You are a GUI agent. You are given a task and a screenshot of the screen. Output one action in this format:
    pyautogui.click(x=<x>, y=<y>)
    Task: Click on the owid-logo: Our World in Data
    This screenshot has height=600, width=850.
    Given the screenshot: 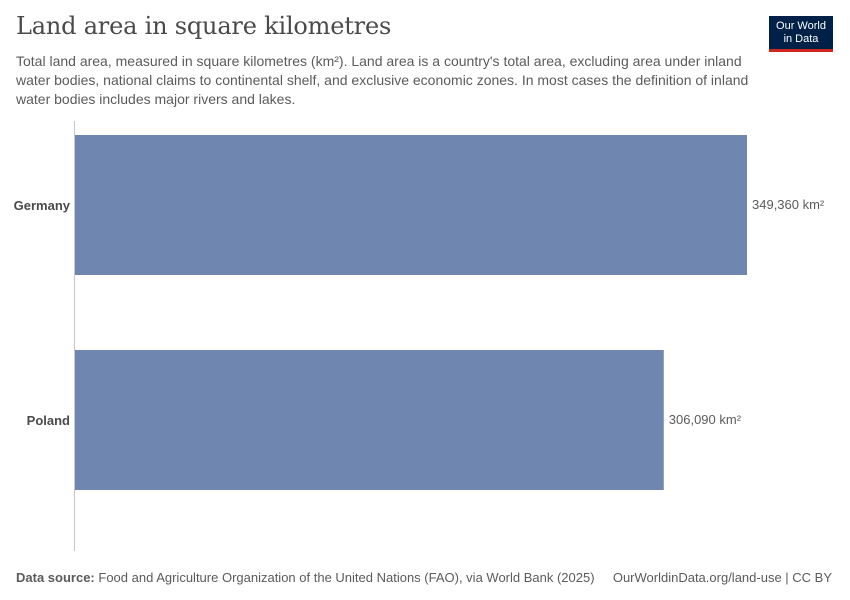 What is the action you would take?
    pyautogui.click(x=801, y=34)
    